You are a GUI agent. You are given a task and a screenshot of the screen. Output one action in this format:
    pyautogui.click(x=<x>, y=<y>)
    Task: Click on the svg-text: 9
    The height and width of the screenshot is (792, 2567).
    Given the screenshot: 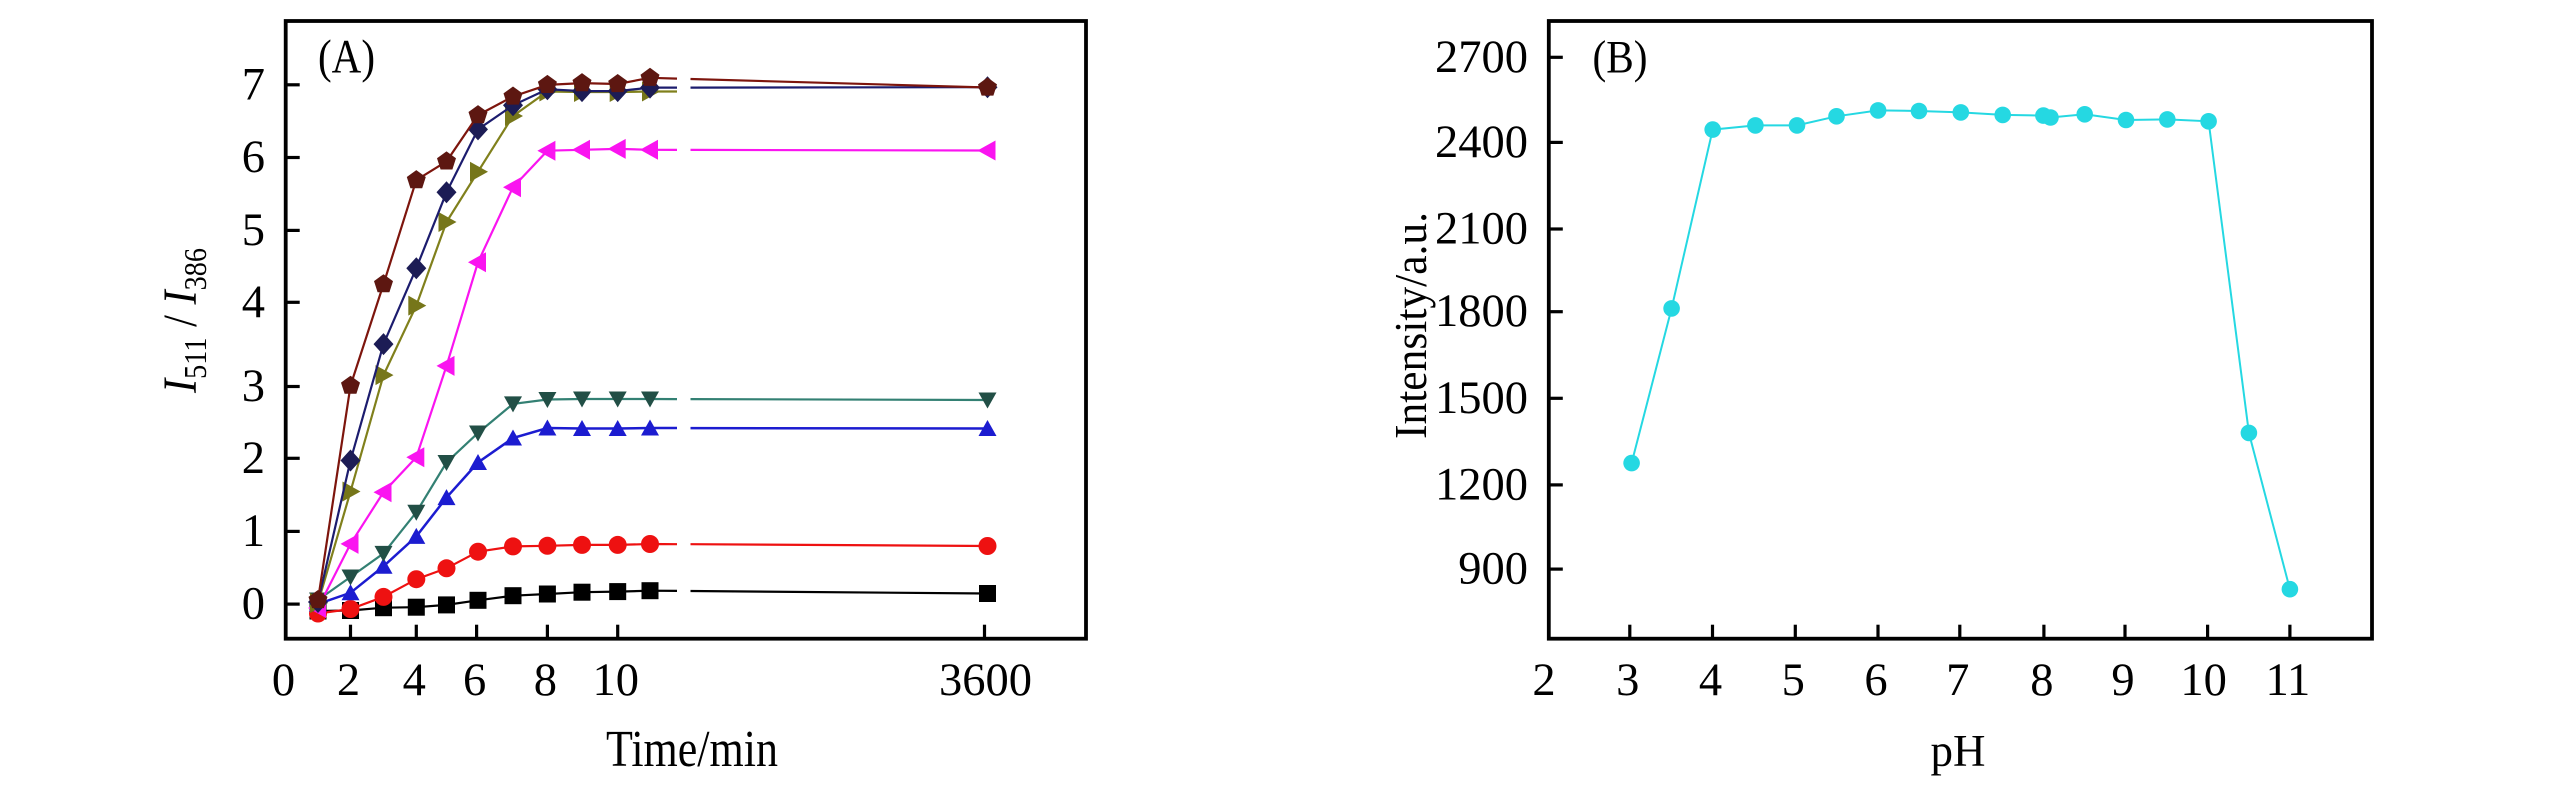 What is the action you would take?
    pyautogui.click(x=2122, y=680)
    